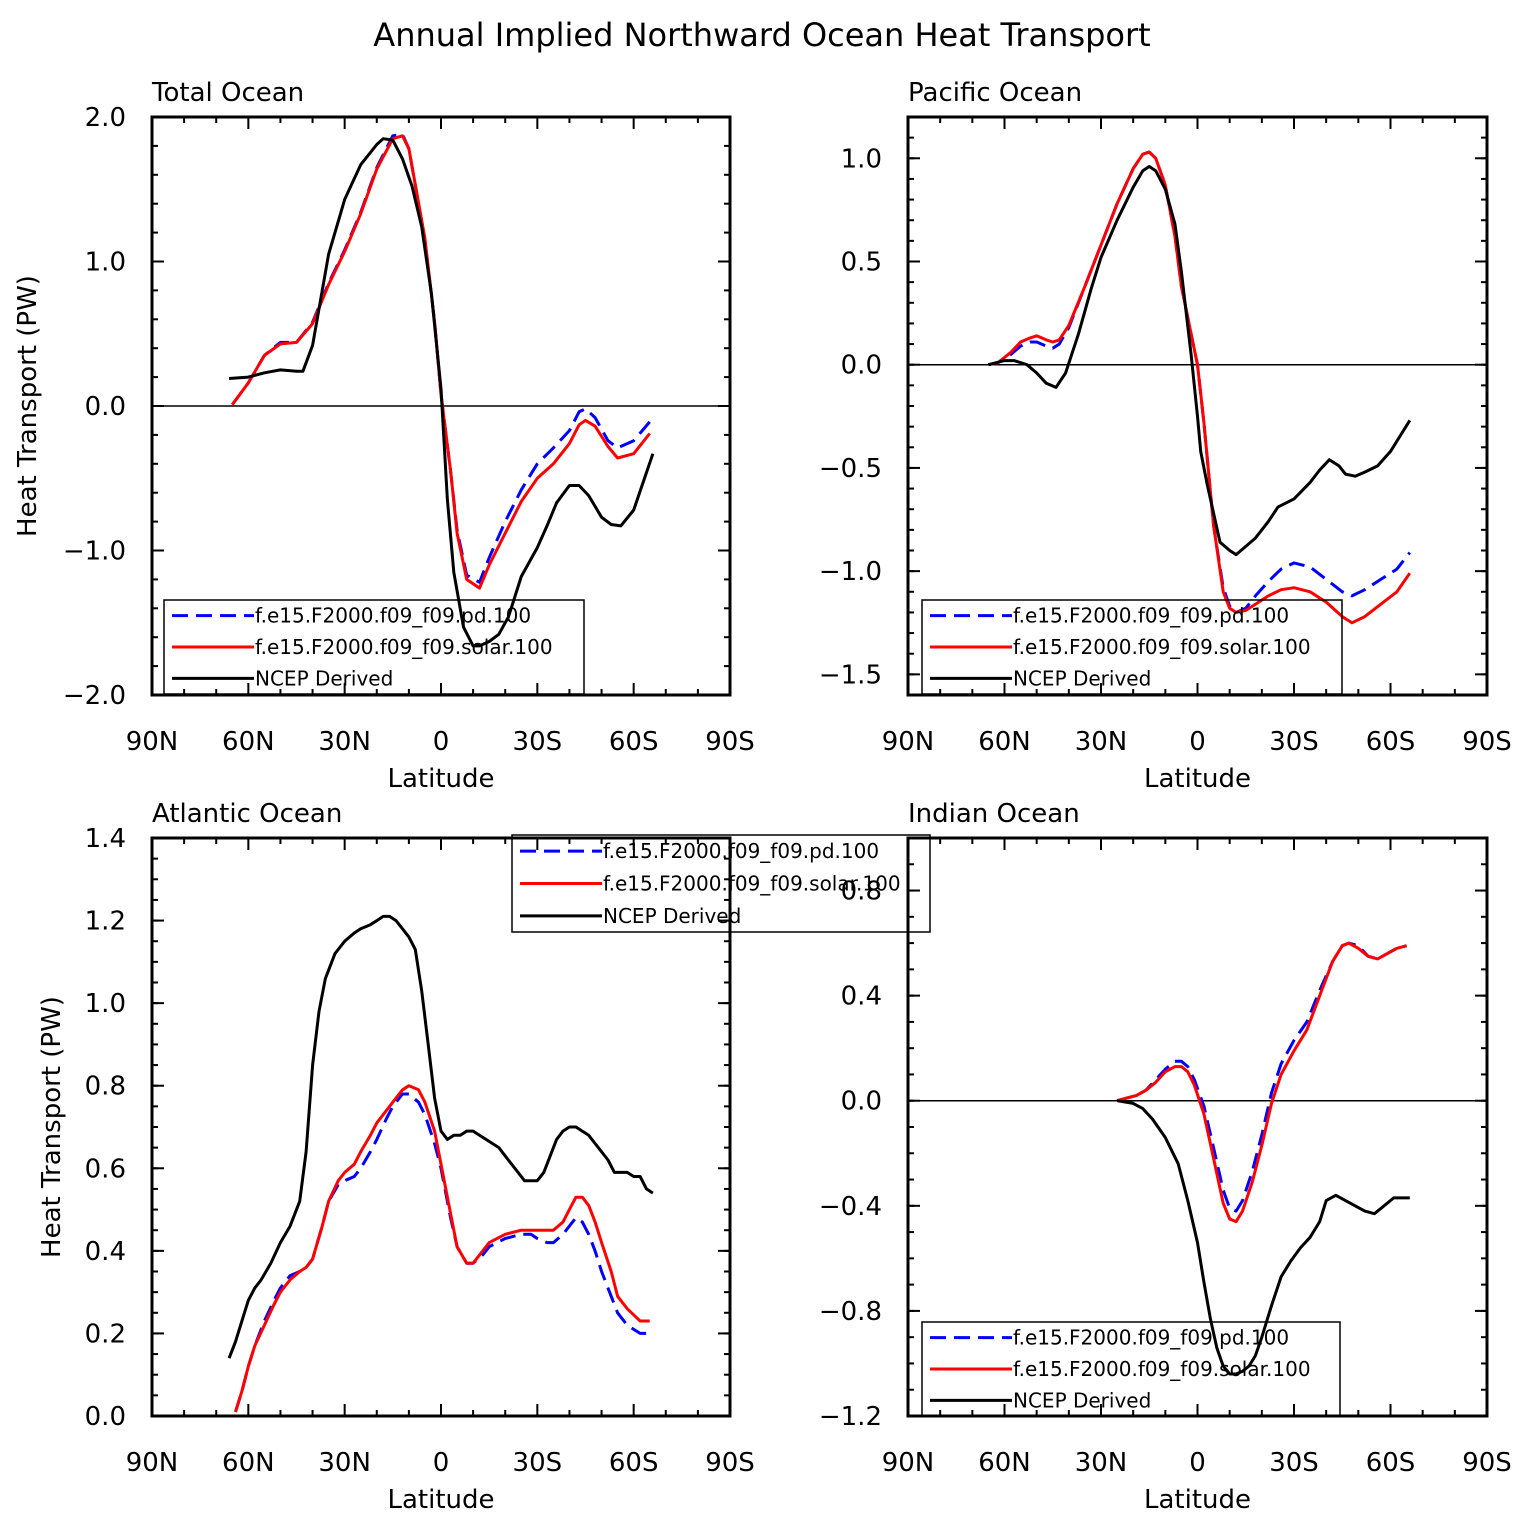 This screenshot has height=1527, width=1524. Describe the element at coordinates (861, 263) in the screenshot. I see `y-tick-label: 0.5` at that location.